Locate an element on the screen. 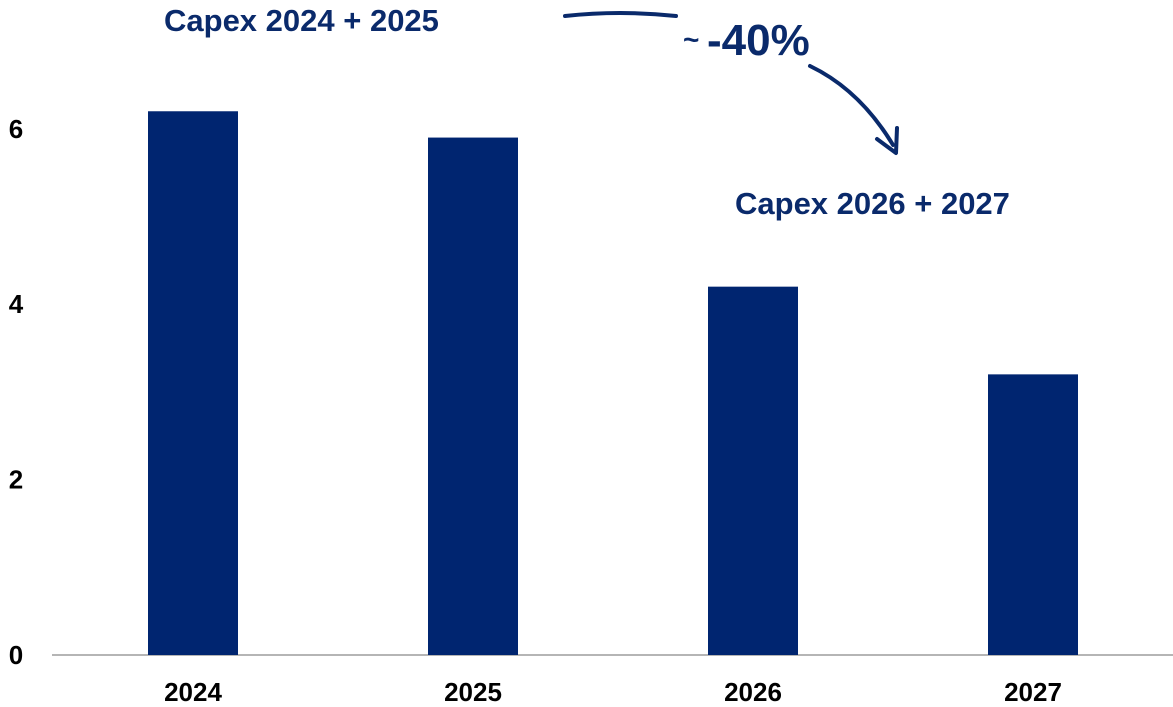  y-axis-tick-labels: 0 2 4 6 is located at coordinates (16, 392).